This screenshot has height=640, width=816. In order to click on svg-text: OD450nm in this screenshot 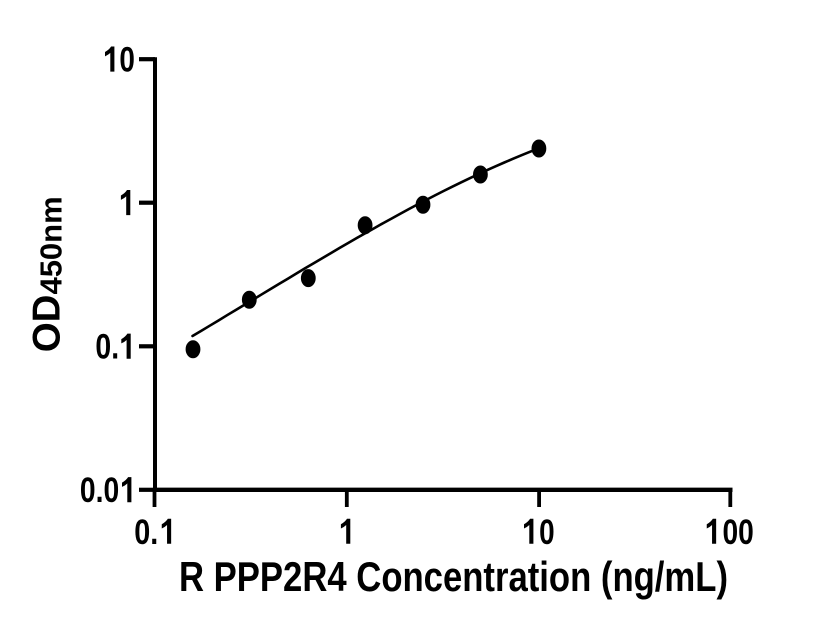, I will do `click(47, 274)`.